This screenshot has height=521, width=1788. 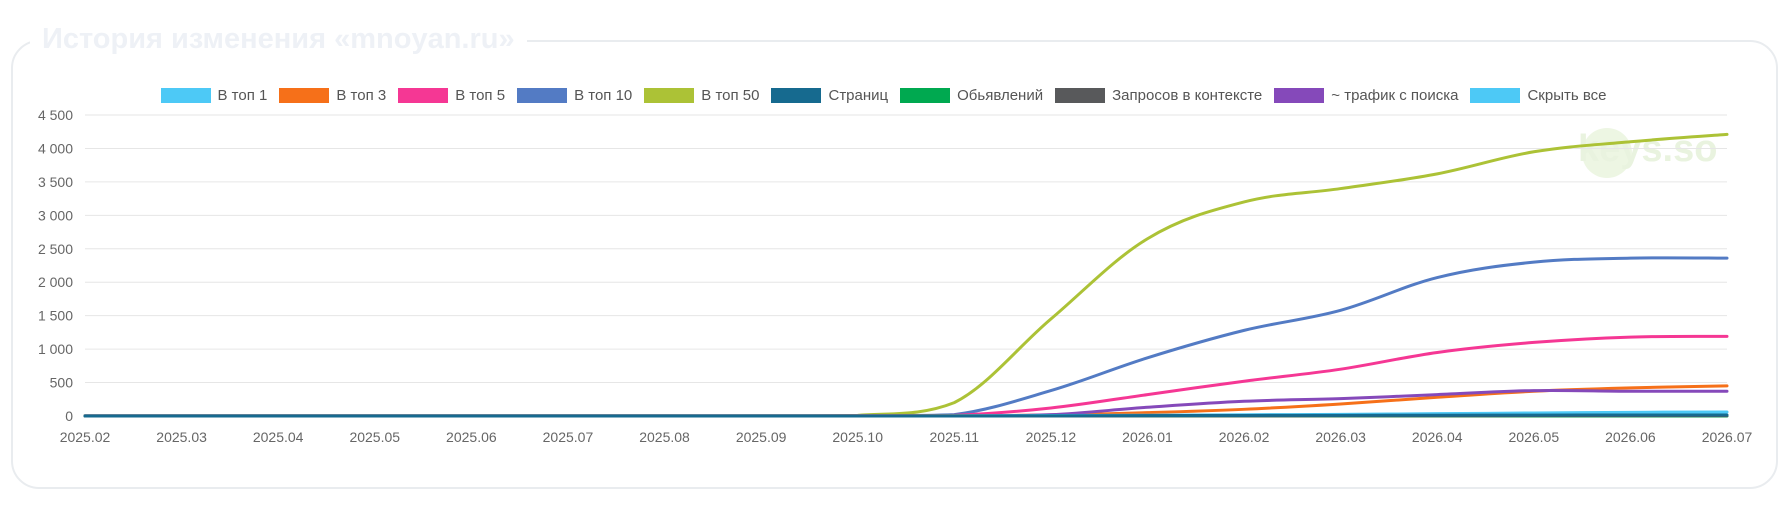 I want to click on legend-item: ~ трафик с поиска, so click(x=1366, y=95).